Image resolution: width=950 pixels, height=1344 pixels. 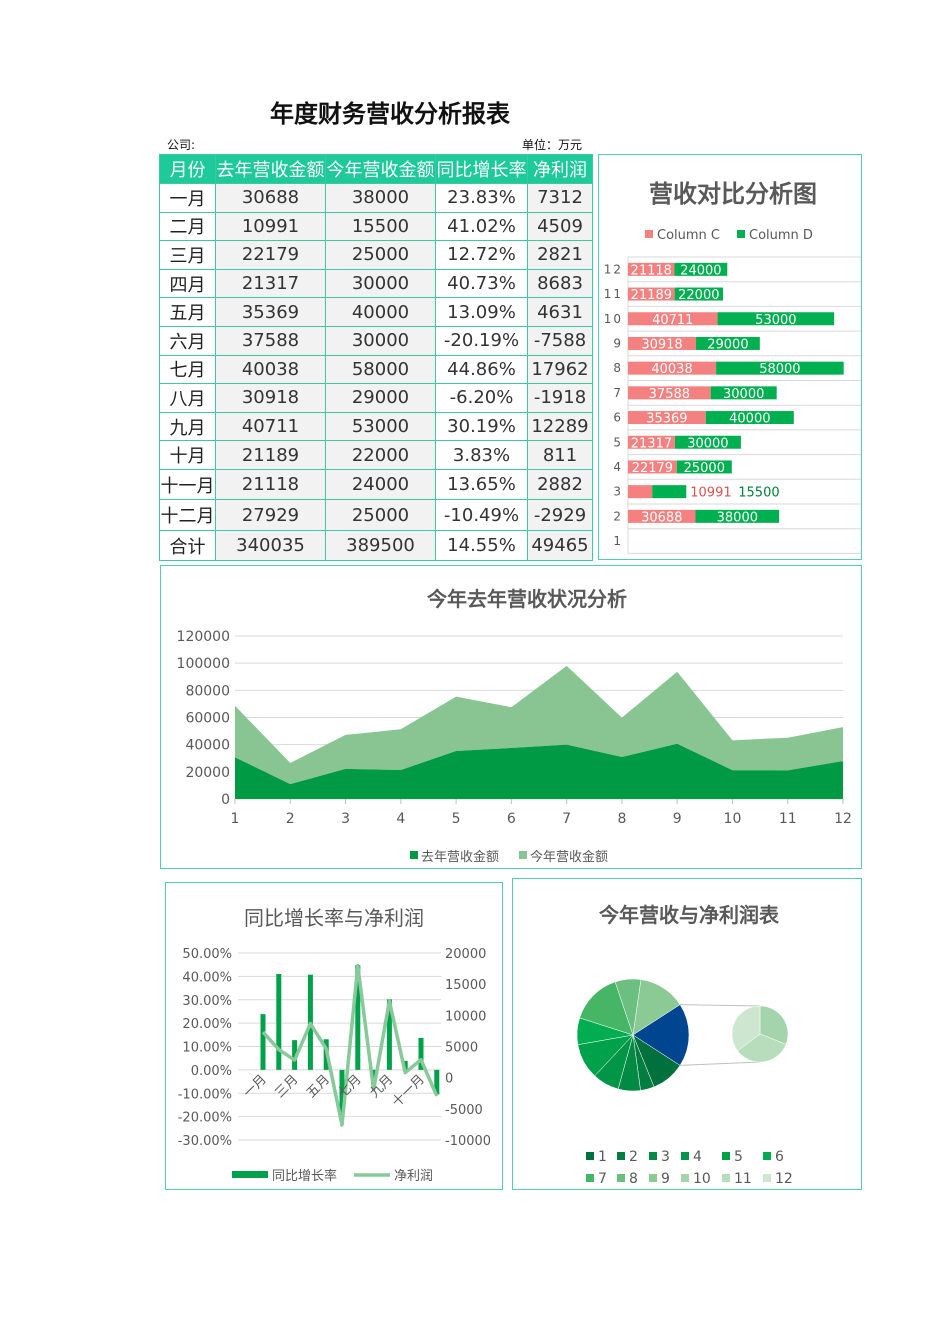 What do you see at coordinates (376, 369) in the screenshot?
I see `table-row: 七月 40038 58000 44.86% 17962` at bounding box center [376, 369].